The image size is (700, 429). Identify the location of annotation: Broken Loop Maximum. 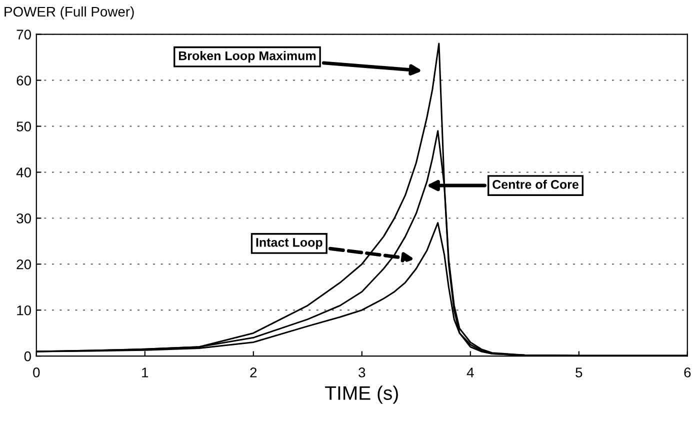
(247, 57).